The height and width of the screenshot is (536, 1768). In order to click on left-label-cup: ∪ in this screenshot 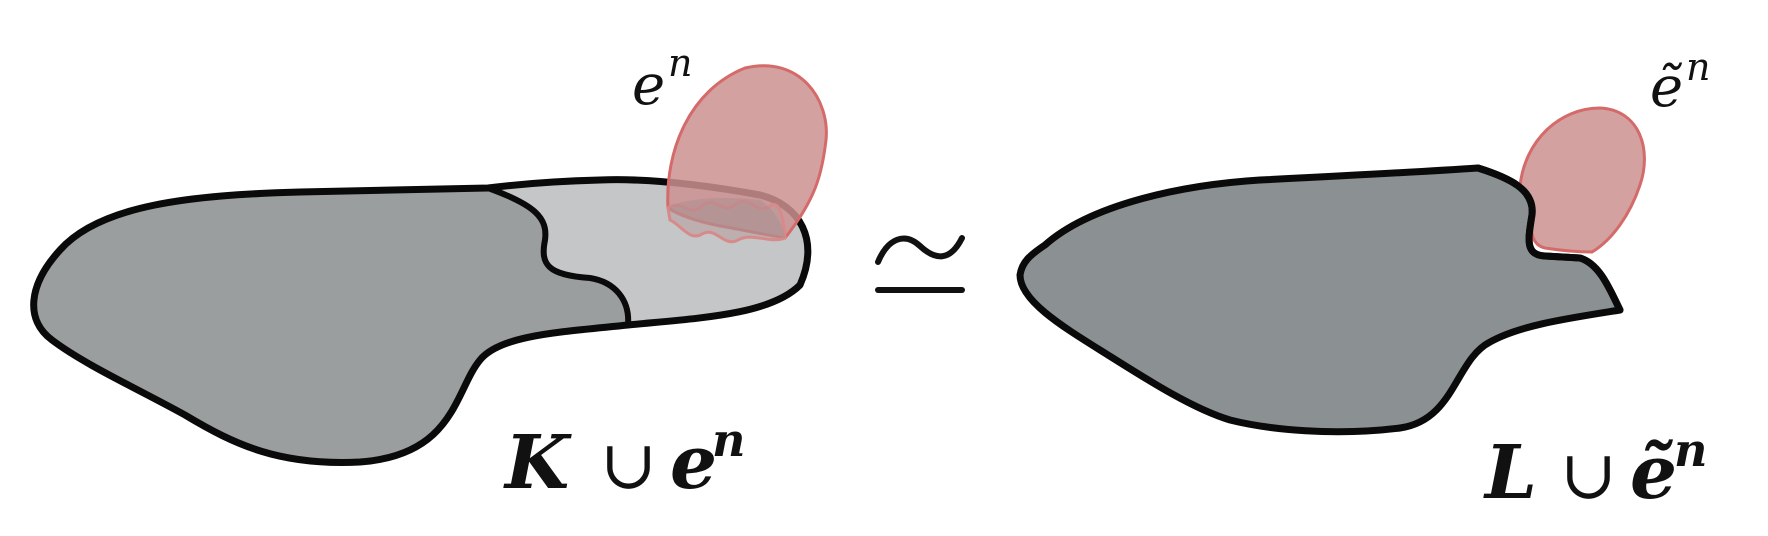, I will do `click(628, 465)`.